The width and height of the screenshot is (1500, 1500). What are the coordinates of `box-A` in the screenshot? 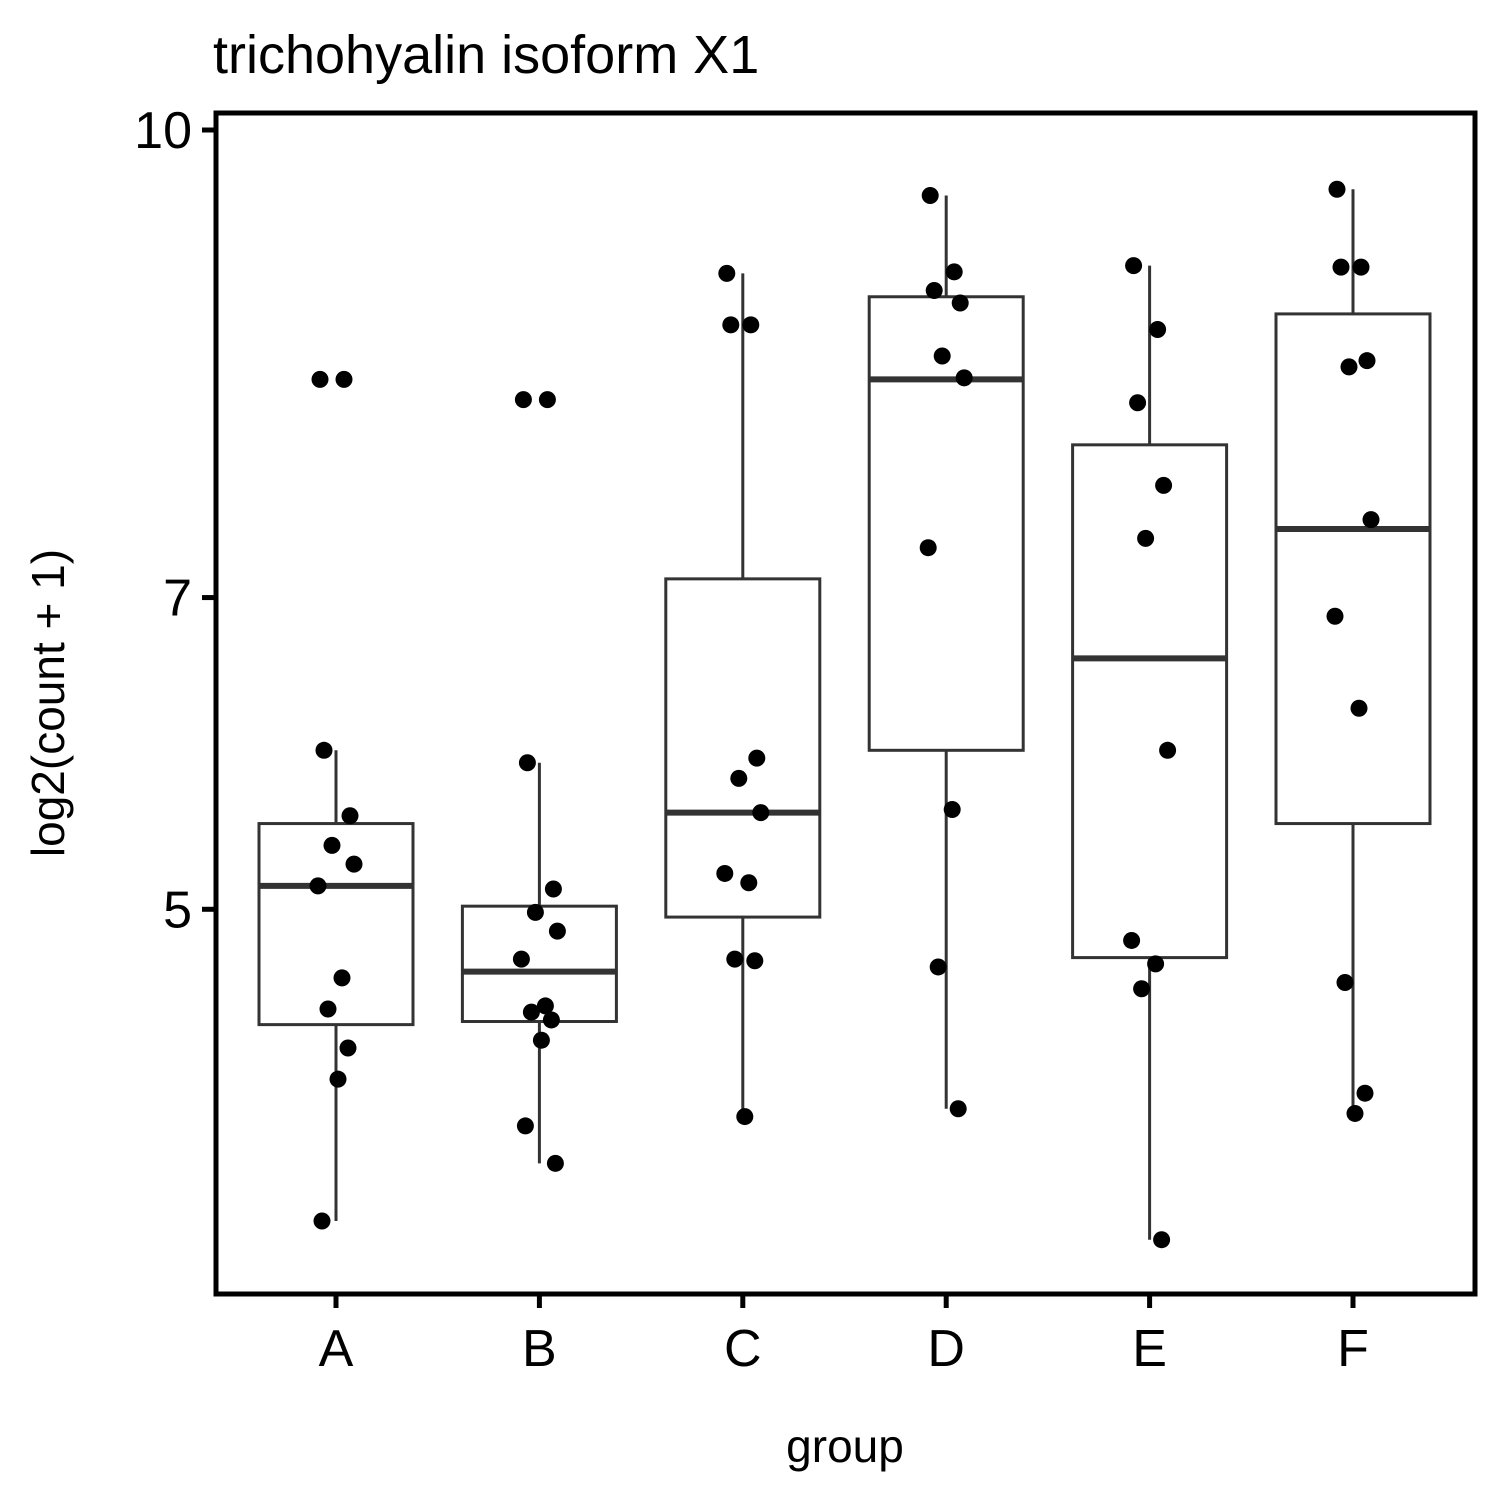 It's located at (336, 985).